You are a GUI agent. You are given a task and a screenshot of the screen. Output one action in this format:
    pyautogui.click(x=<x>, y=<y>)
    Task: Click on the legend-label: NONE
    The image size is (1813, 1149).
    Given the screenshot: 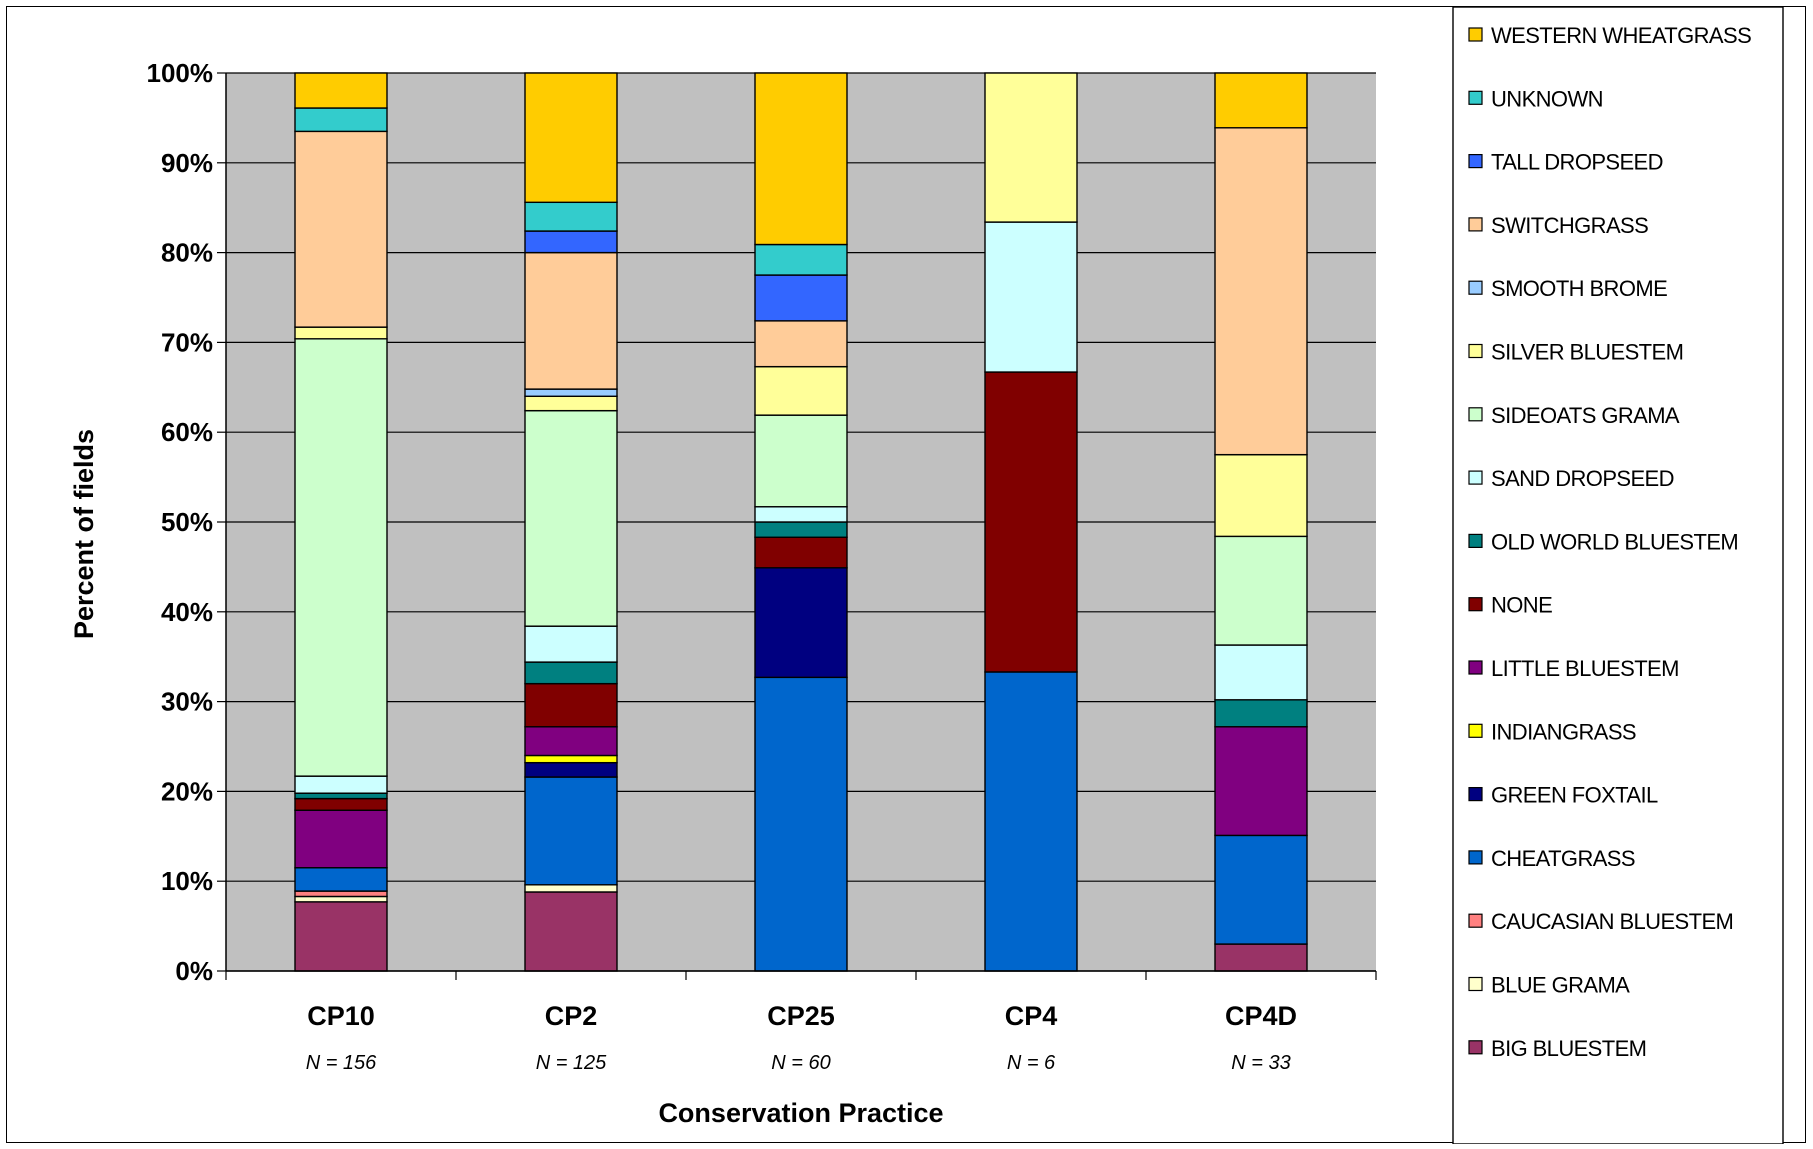 What is the action you would take?
    pyautogui.click(x=1521, y=605)
    